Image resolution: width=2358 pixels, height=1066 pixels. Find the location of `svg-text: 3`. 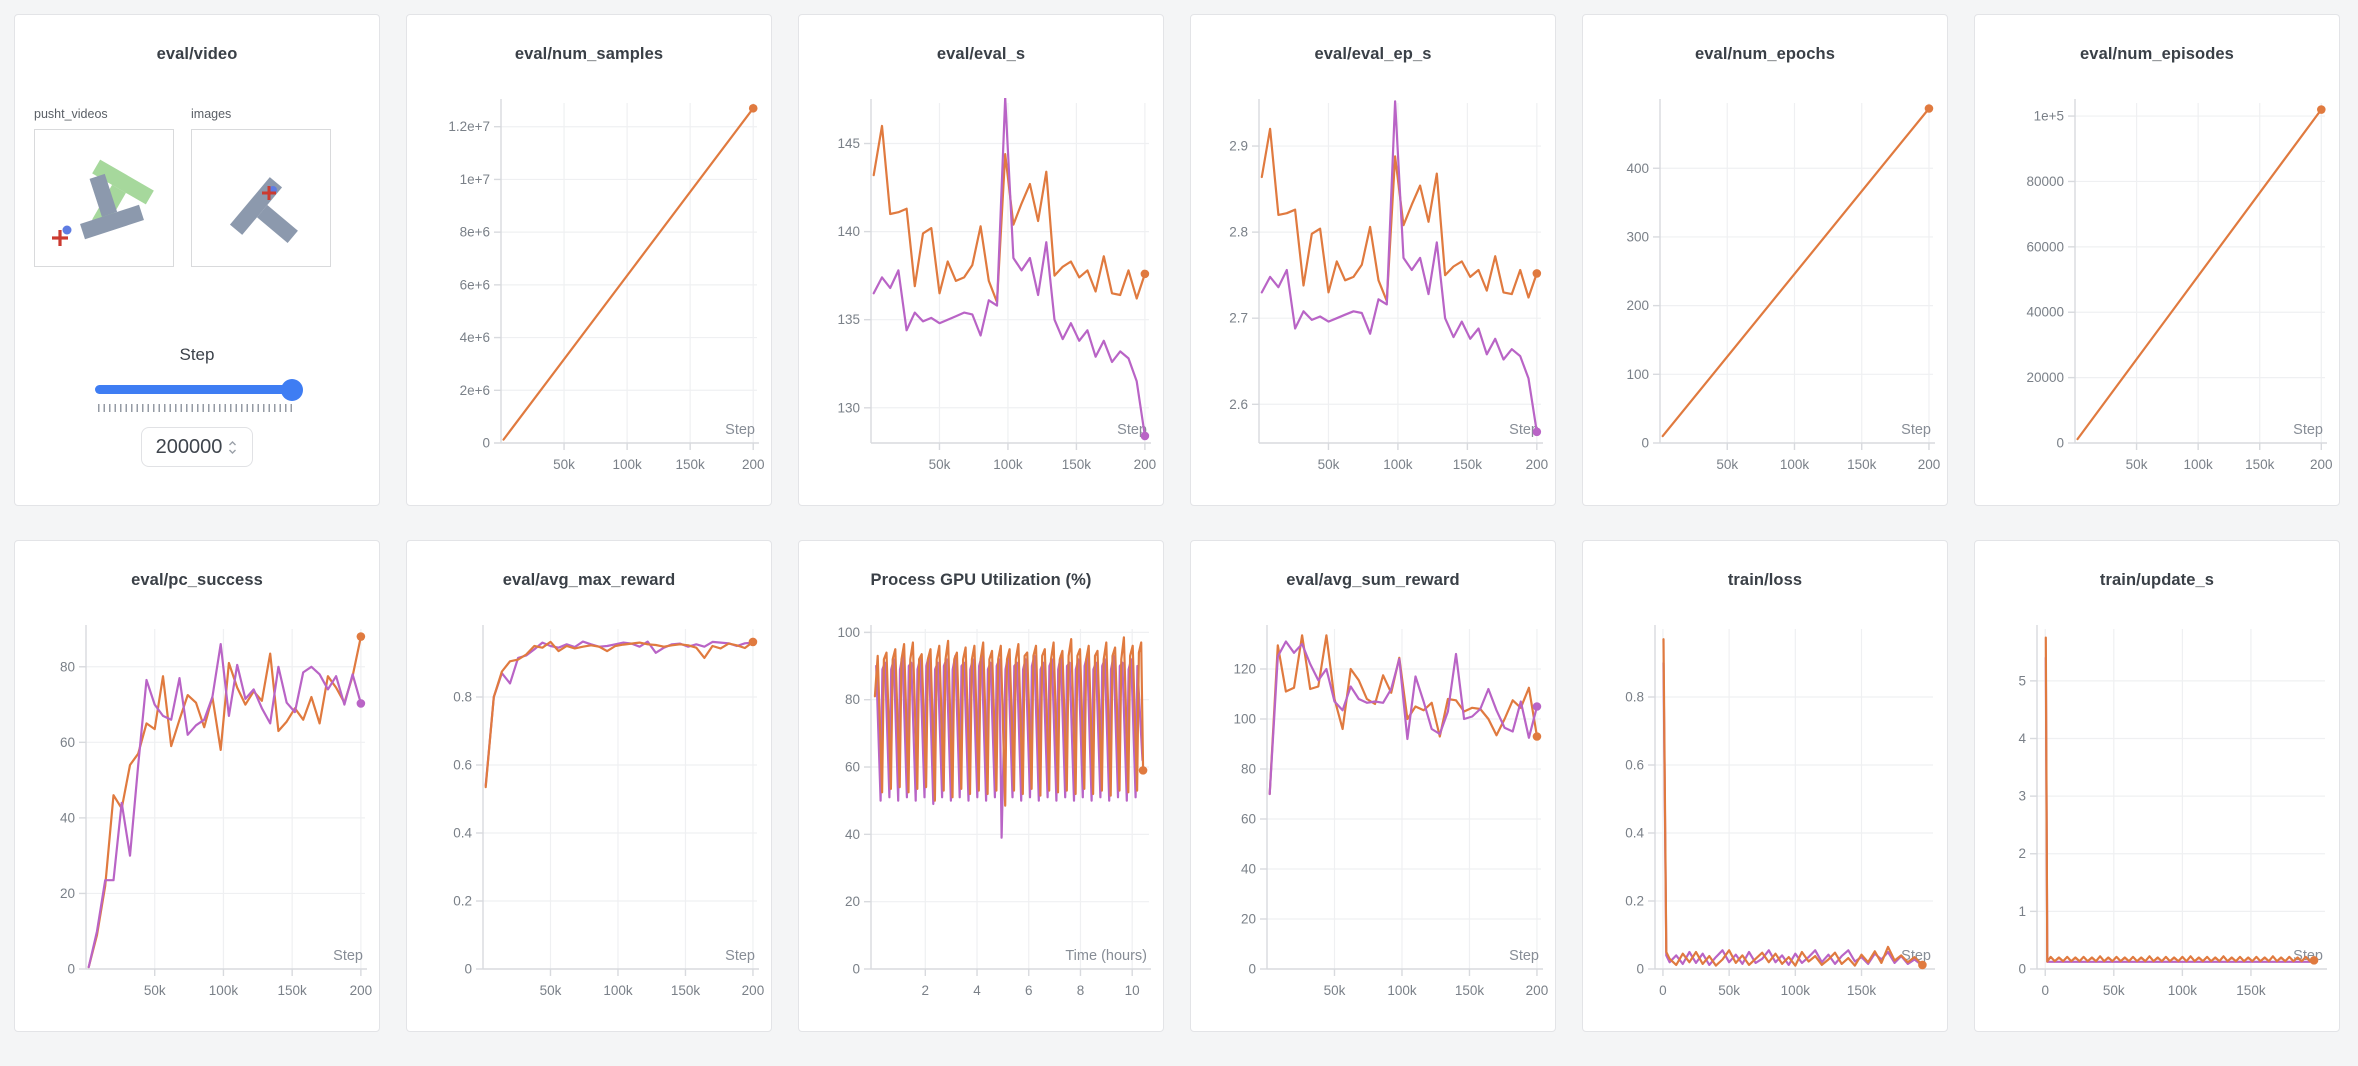

svg-text: 3 is located at coordinates (2022, 796).